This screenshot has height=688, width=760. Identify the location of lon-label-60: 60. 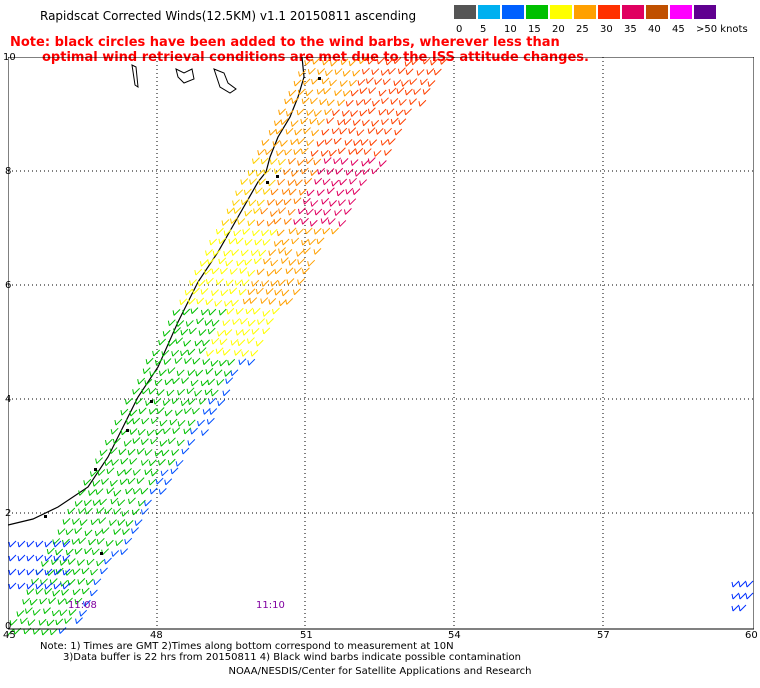
(751, 635).